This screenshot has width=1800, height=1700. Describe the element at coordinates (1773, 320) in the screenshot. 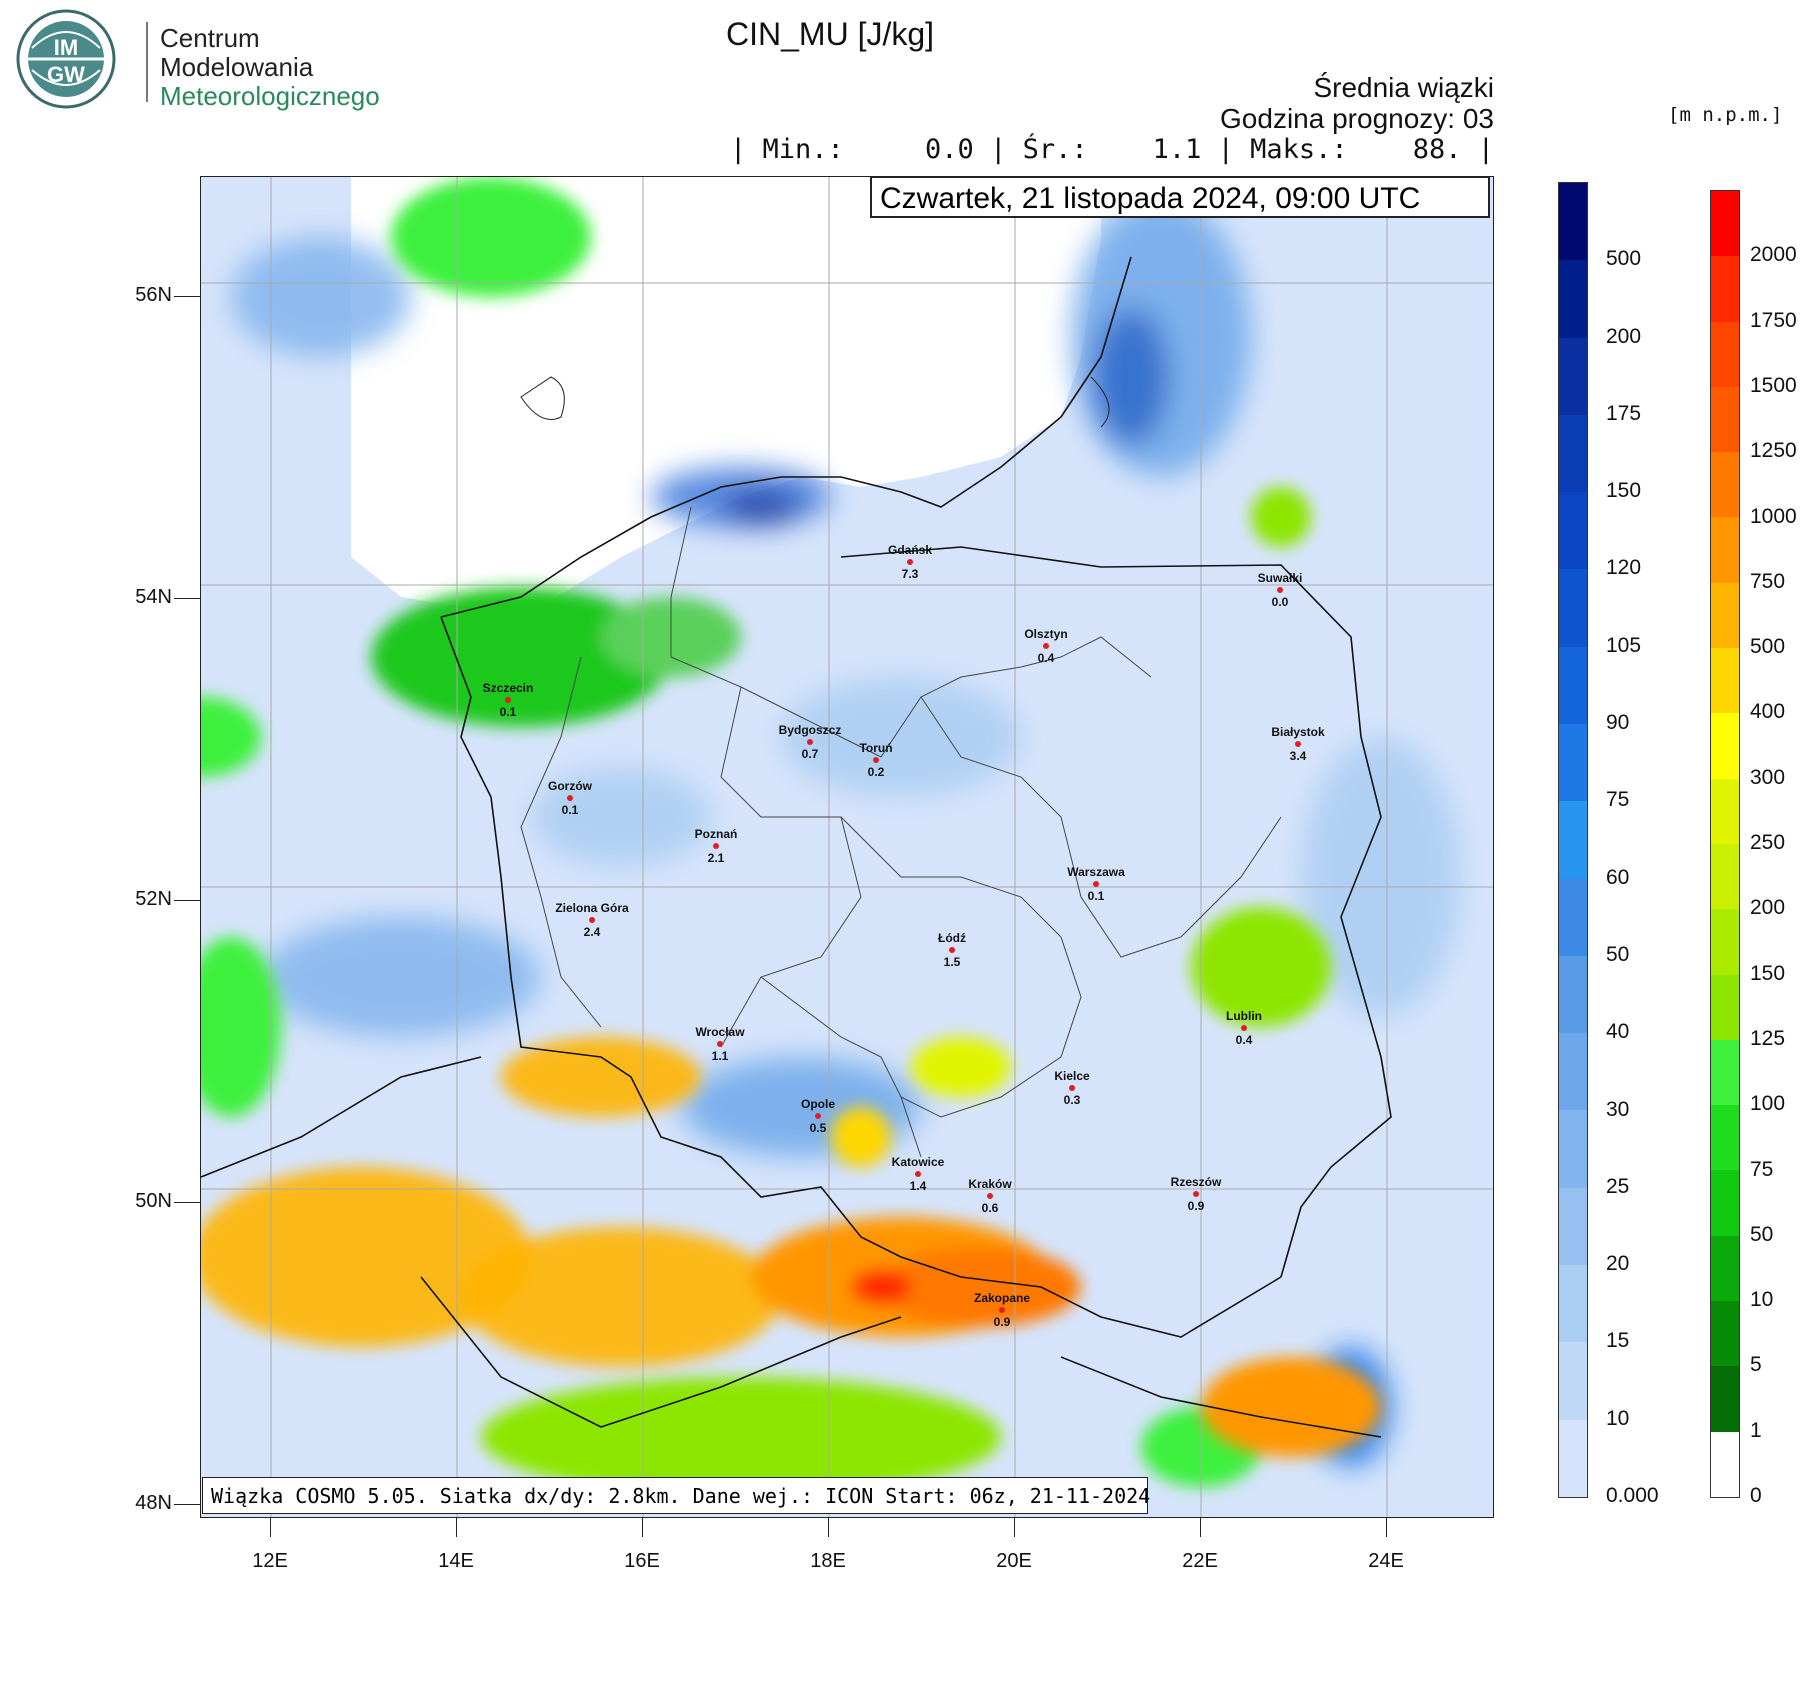

I see `h-labels-tick: 1750` at that location.